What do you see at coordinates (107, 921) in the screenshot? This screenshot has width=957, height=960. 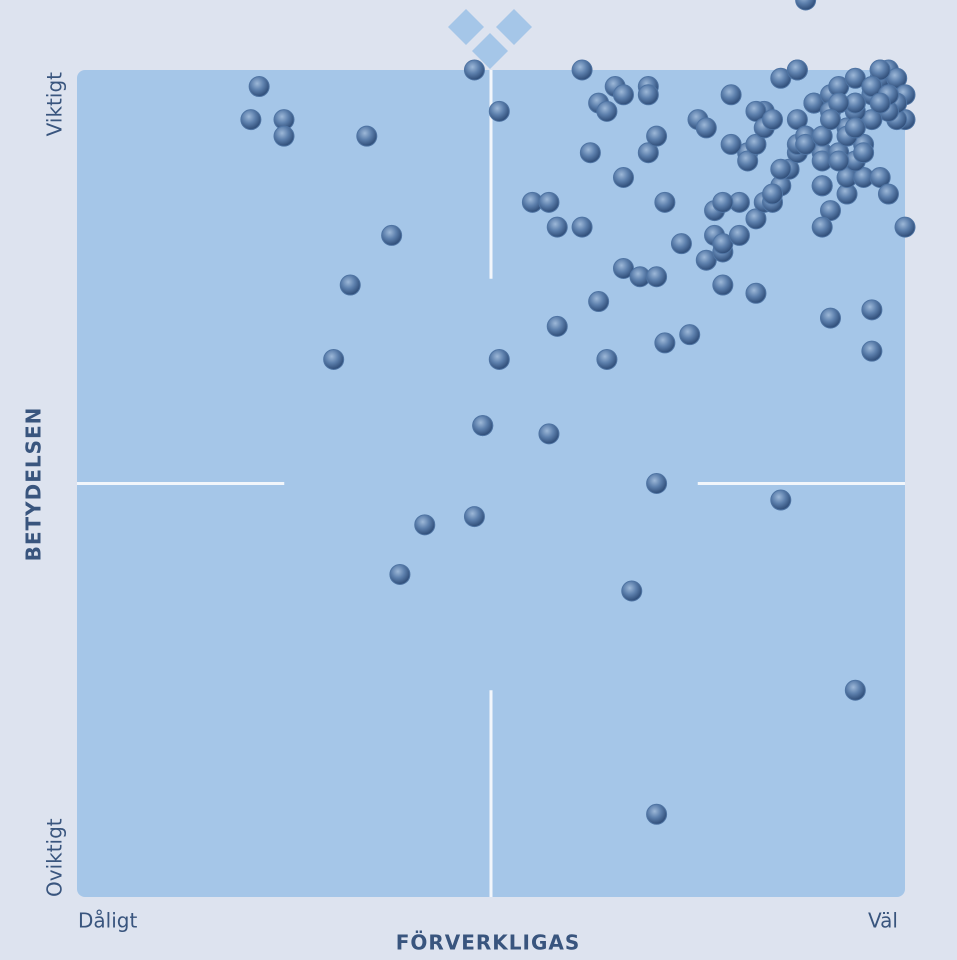 I see `x-low-label: Dåligt` at bounding box center [107, 921].